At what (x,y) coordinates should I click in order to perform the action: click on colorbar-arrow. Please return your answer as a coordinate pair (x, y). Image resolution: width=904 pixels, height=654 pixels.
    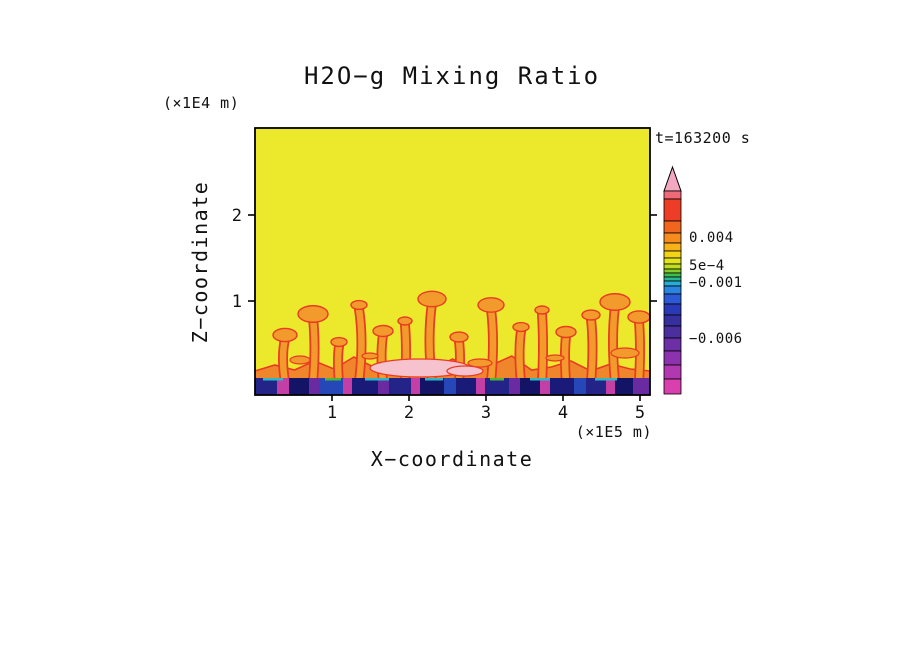
    Looking at the image, I should click on (672, 178).